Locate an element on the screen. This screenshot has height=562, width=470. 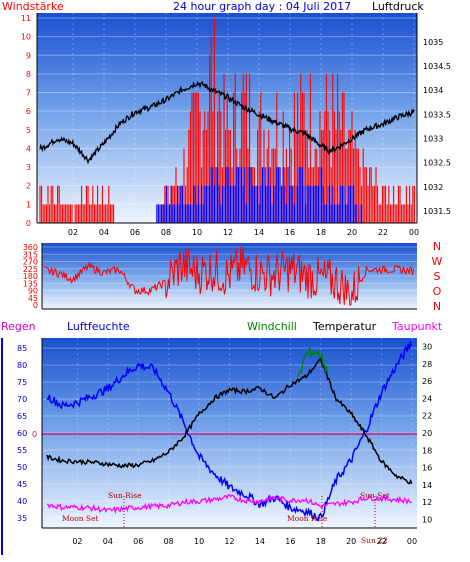
luftdruck-tick: 1034 is located at coordinates (433, 90).